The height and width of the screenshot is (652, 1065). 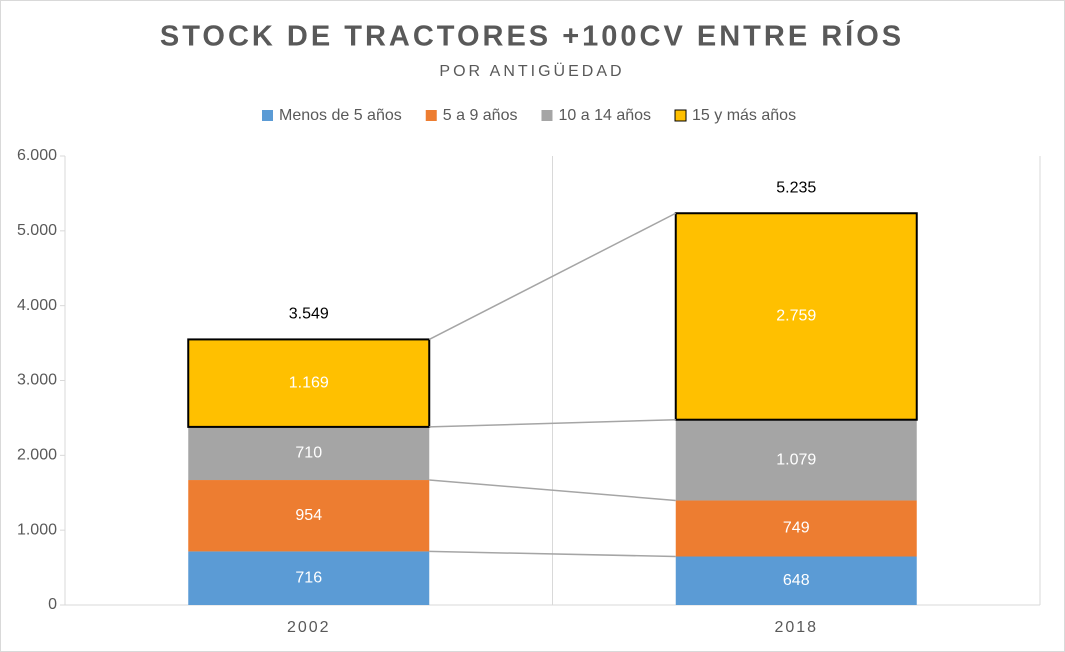 I want to click on value-label: 749, so click(x=796, y=528).